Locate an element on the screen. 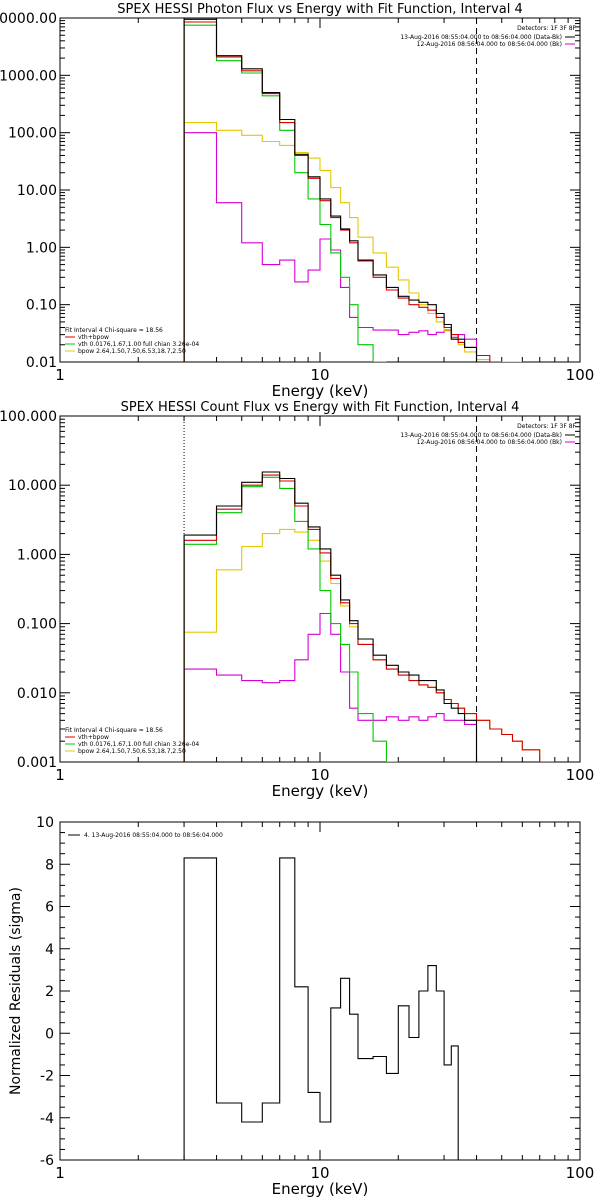  y-tick-label: 10.00 is located at coordinates (37, 191).